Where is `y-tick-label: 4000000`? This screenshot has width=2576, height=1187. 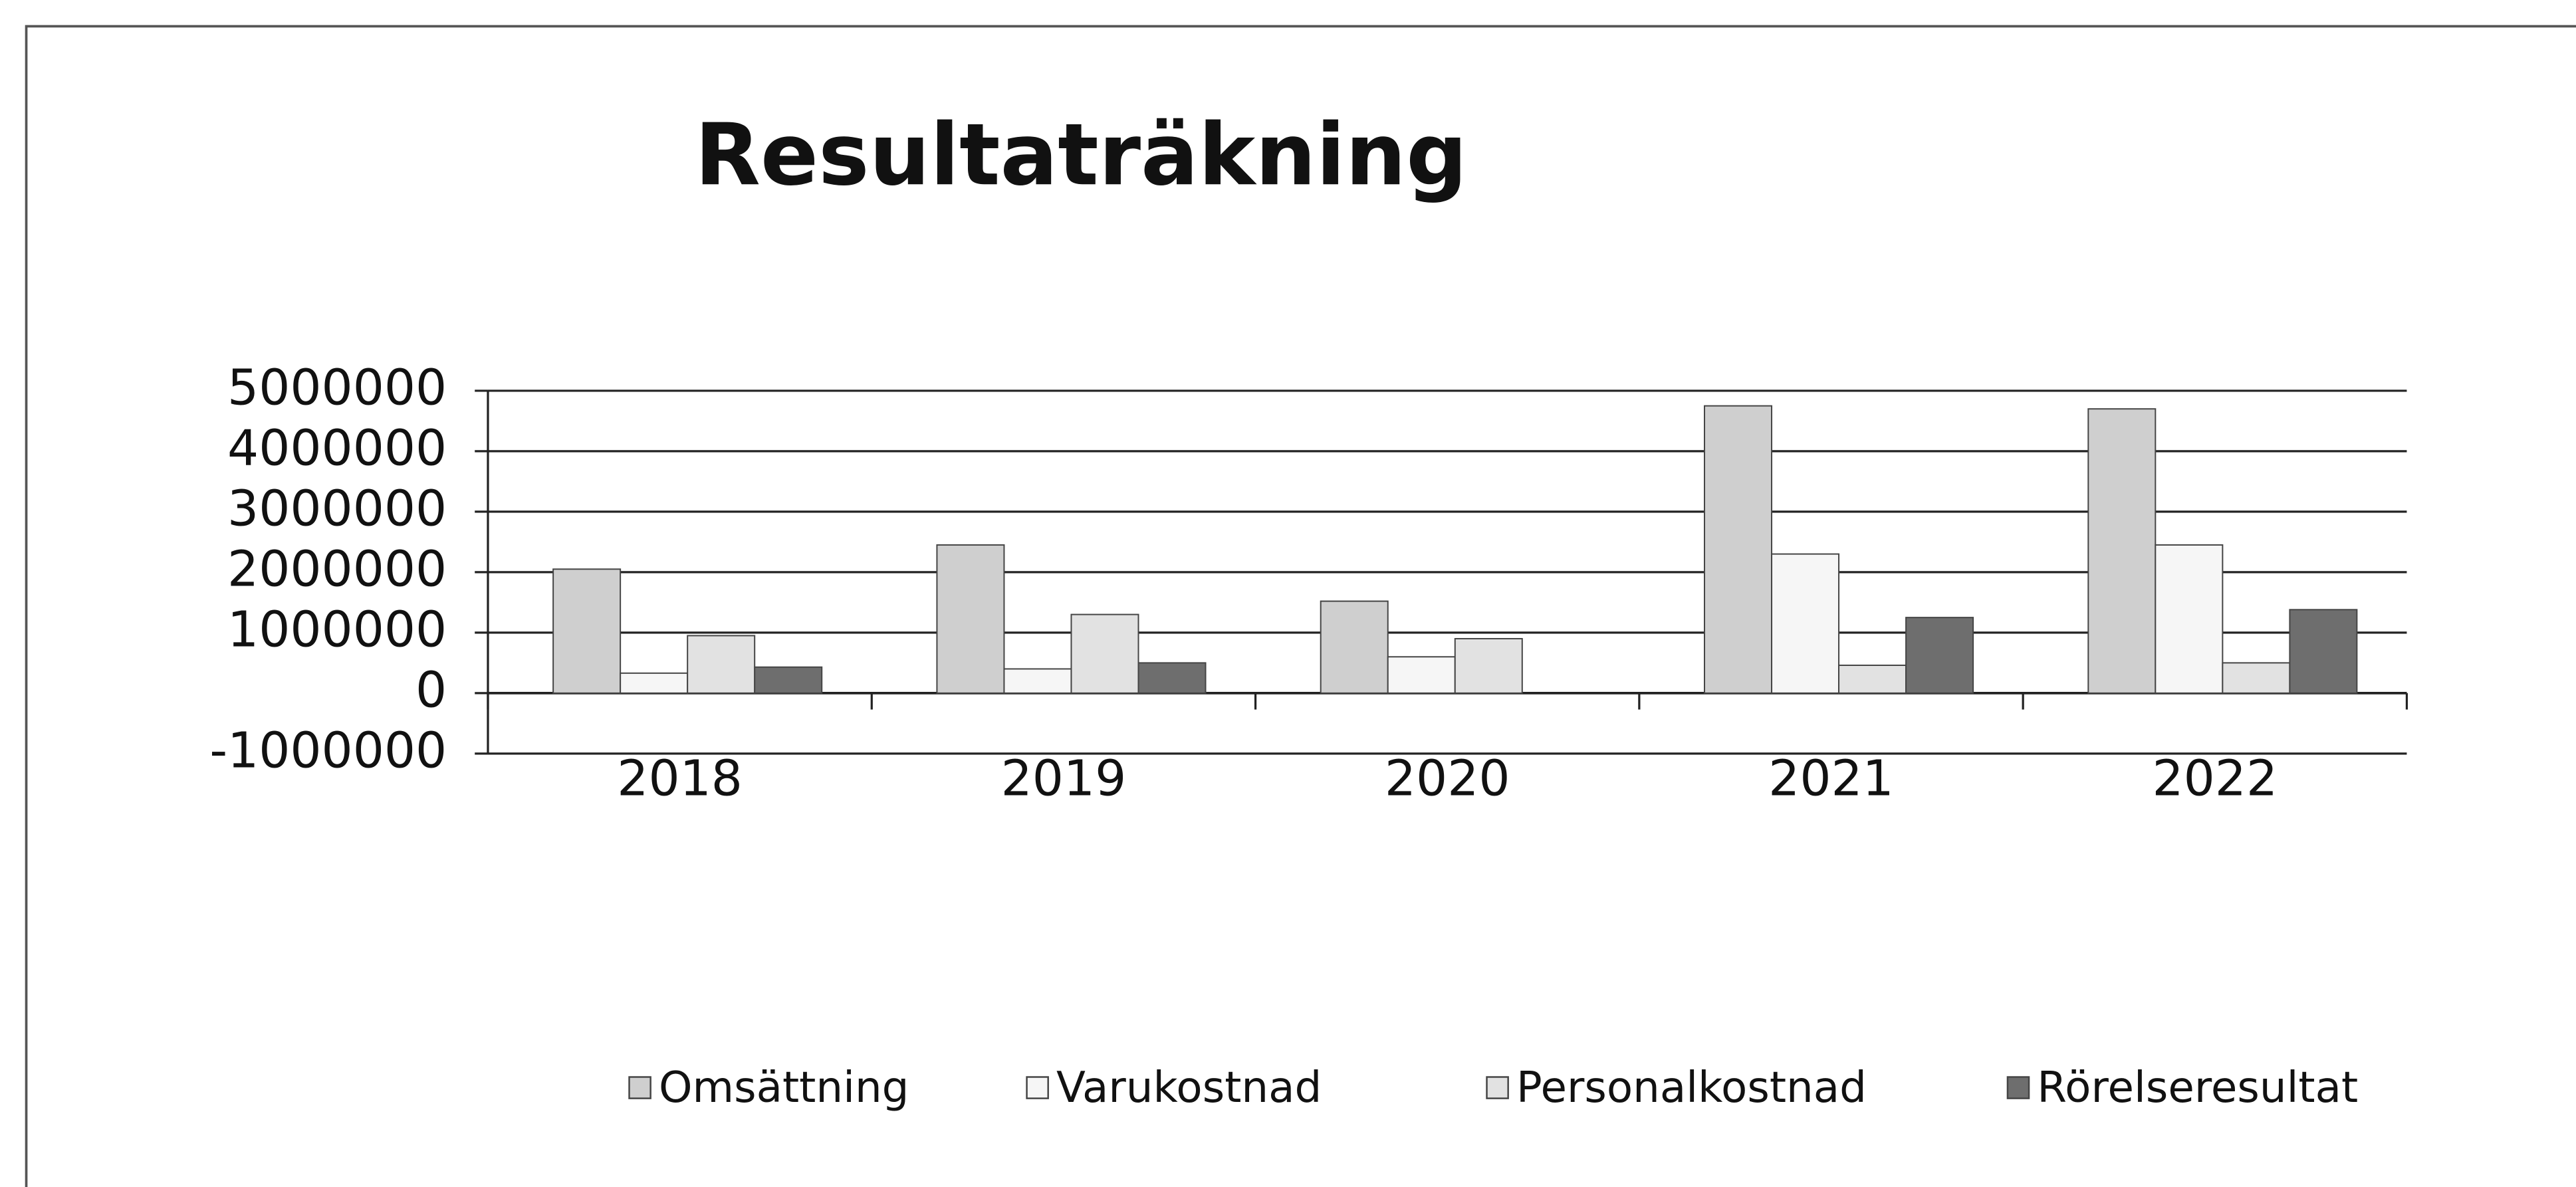
y-tick-label: 4000000 is located at coordinates (337, 448).